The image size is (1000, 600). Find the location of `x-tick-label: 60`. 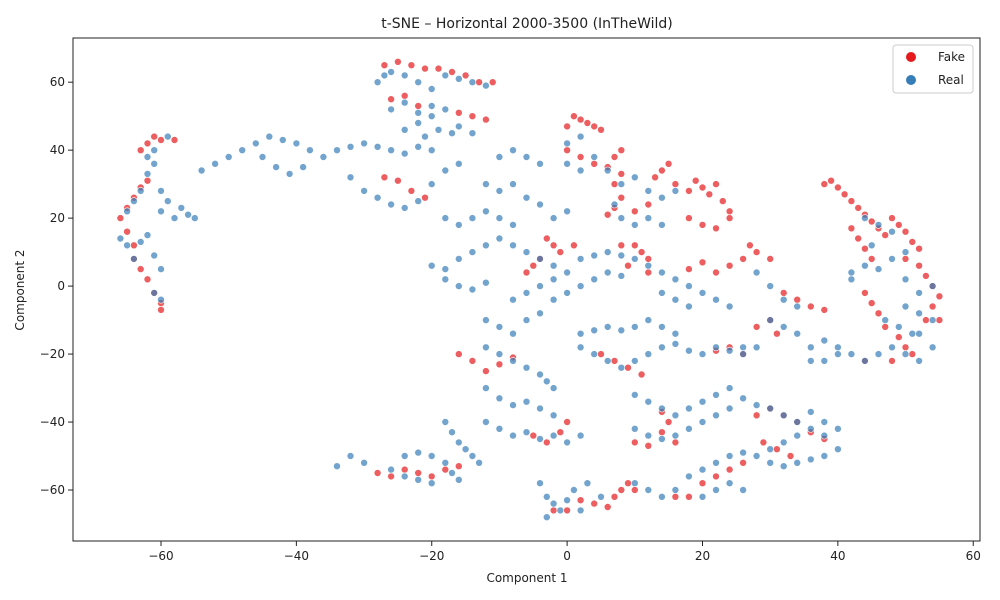

x-tick-label: 60 is located at coordinates (973, 556).